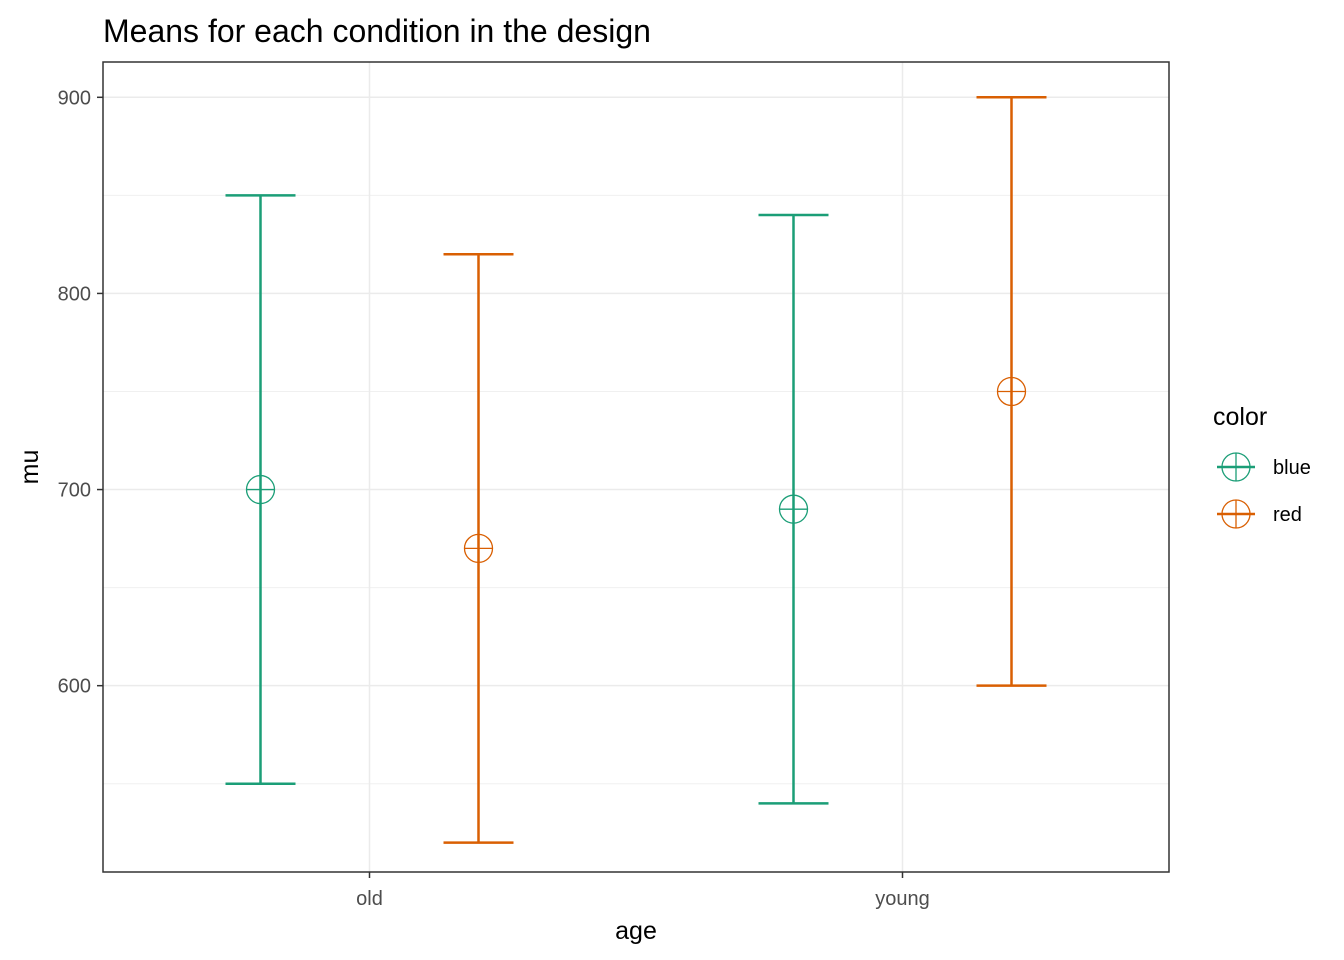 Image resolution: width=1344 pixels, height=960 pixels. I want to click on errorbar-red-old, so click(478, 548).